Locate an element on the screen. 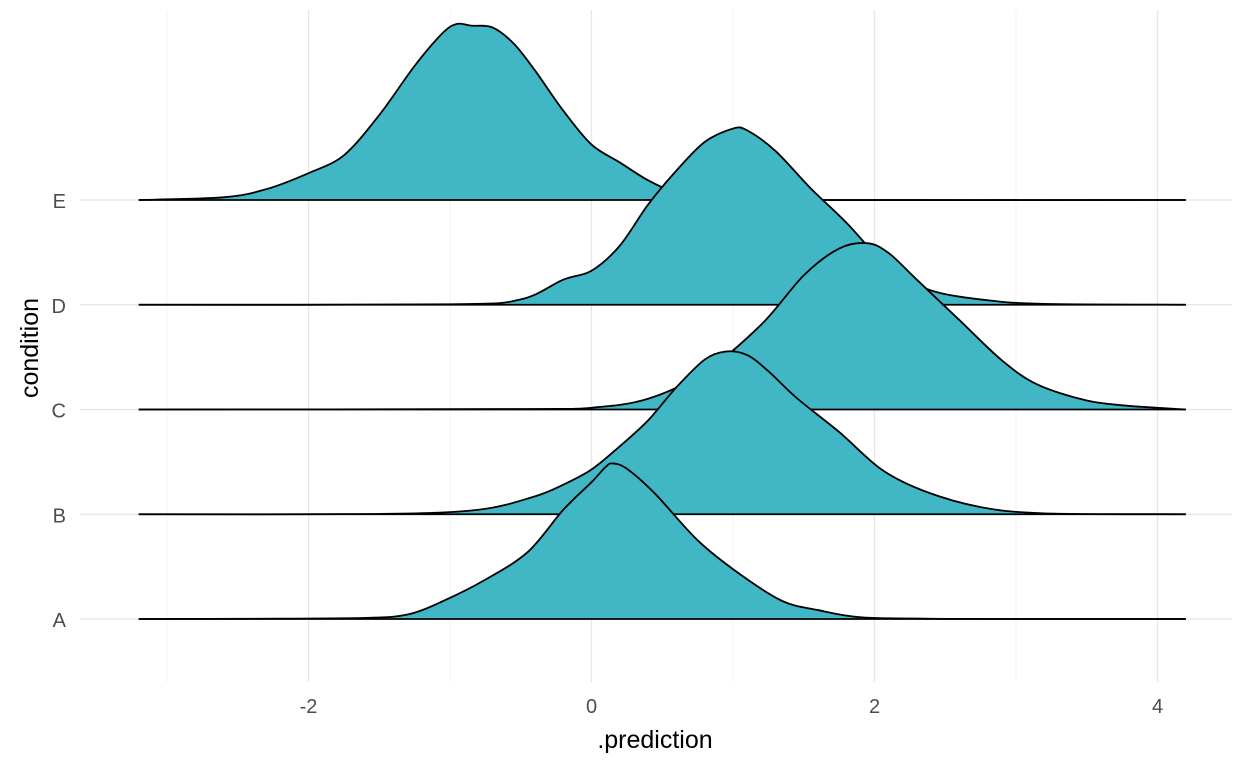  y-tick-label: C is located at coordinates (59, 412).